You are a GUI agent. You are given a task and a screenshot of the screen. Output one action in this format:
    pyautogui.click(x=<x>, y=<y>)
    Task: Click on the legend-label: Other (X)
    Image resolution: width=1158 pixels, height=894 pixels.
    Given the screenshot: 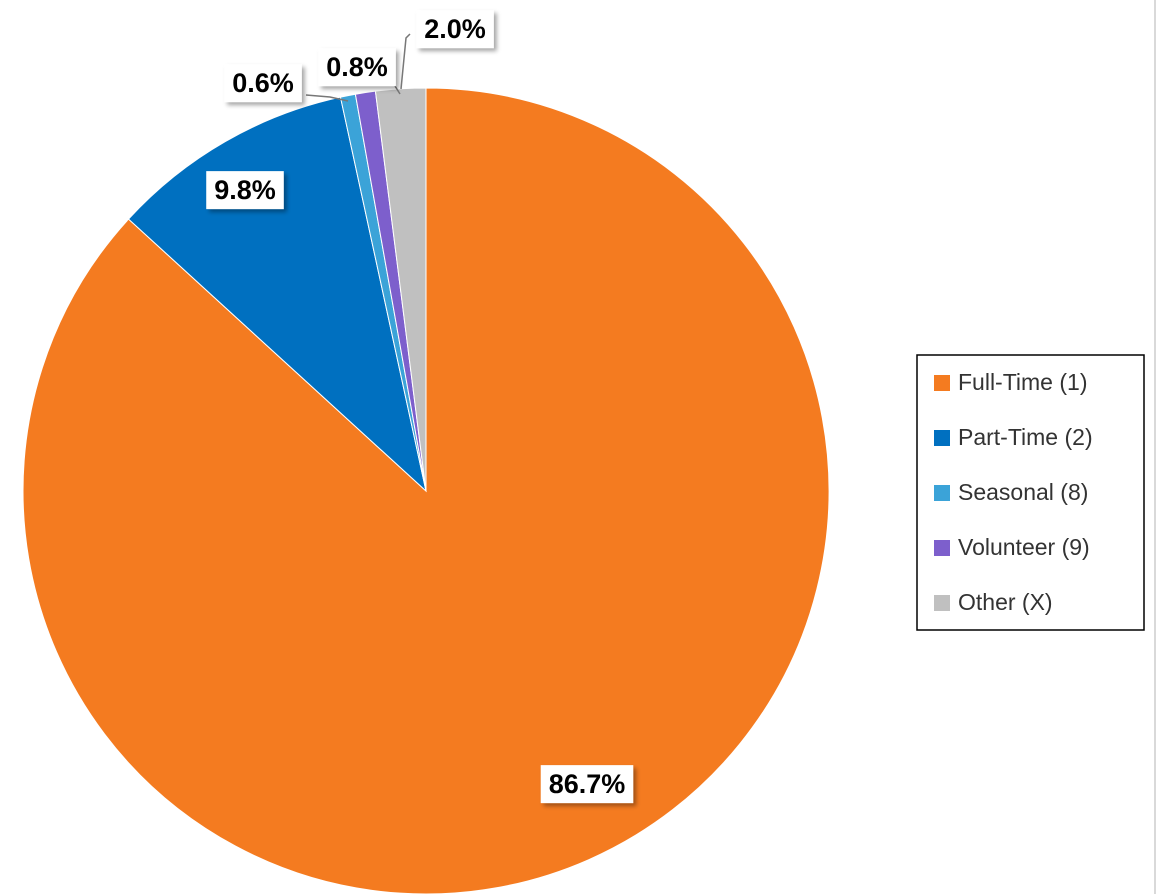 What is the action you would take?
    pyautogui.click(x=1005, y=602)
    